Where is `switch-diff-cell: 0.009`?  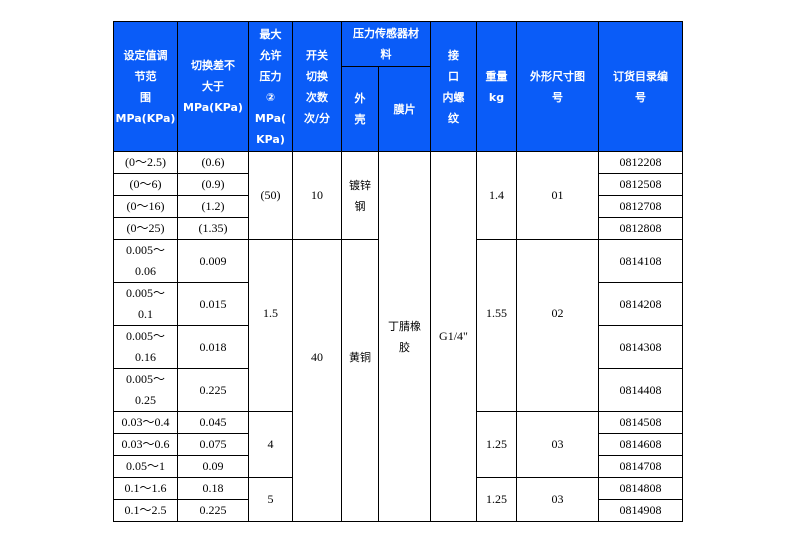
switch-diff-cell: 0.009 is located at coordinates (213, 261).